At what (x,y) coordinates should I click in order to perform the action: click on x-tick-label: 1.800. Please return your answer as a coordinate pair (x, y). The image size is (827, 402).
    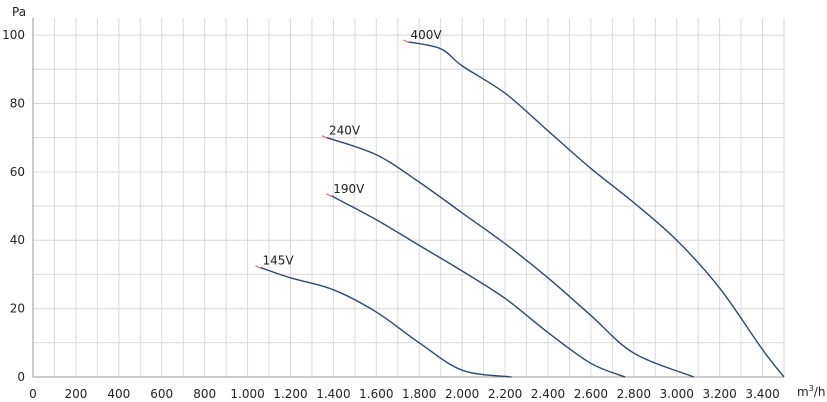
    Looking at the image, I should click on (419, 394).